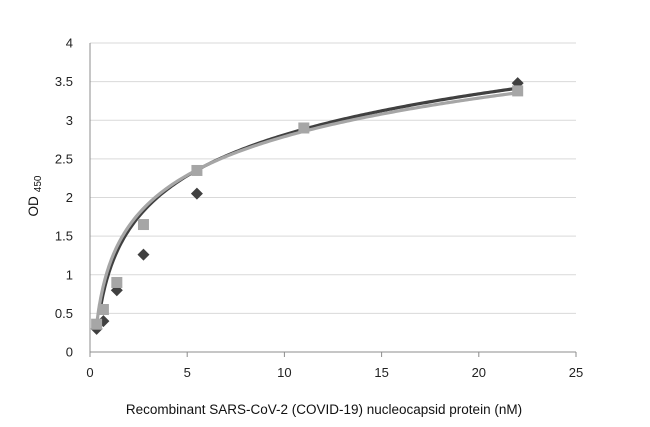 The image size is (650, 427). I want to click on x-tick-label: 15, so click(381, 372).